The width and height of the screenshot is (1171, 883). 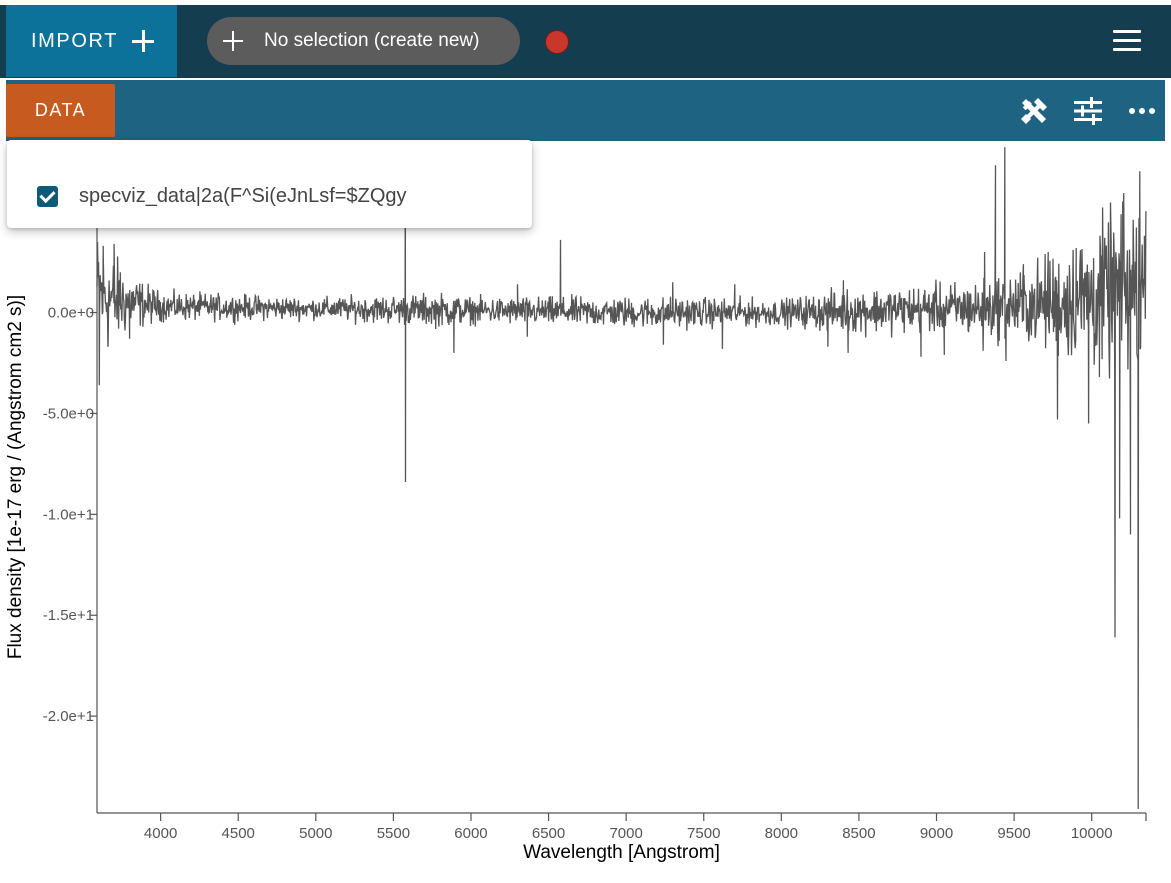 I want to click on x-tick-label: 4500, so click(x=238, y=833).